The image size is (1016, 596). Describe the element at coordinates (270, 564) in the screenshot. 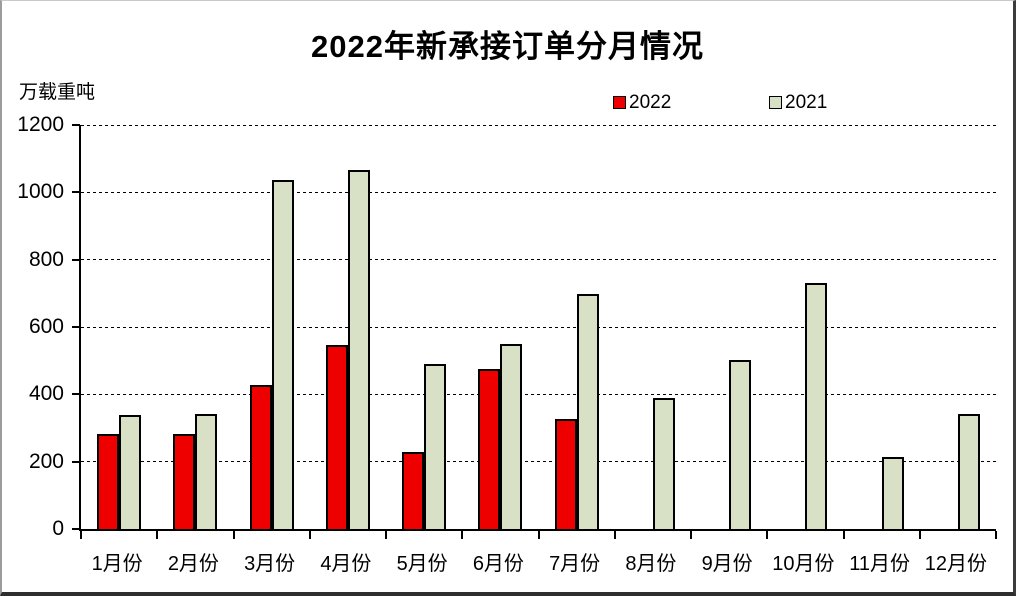

I see `x-axis-label: 3月份` at that location.